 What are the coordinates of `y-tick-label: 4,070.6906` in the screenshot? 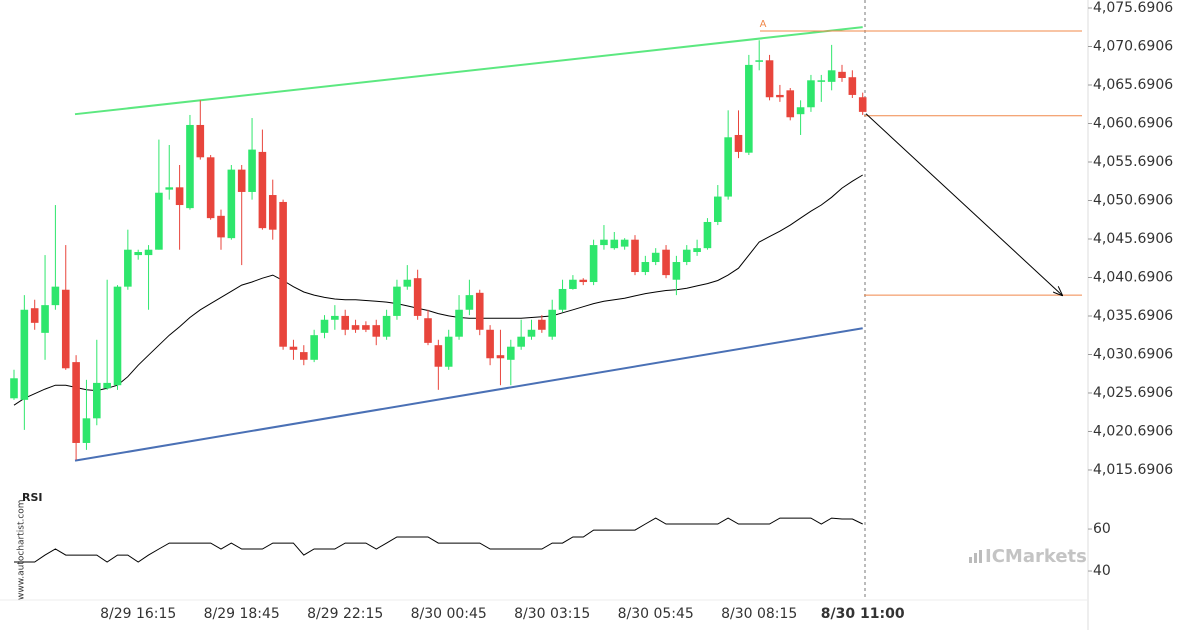 It's located at (1133, 47).